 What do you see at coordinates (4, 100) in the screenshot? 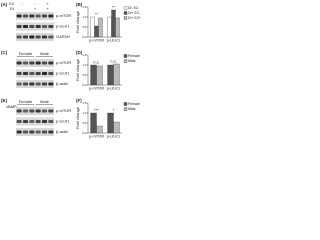
I see `panel-label: (E)` at bounding box center [4, 100].